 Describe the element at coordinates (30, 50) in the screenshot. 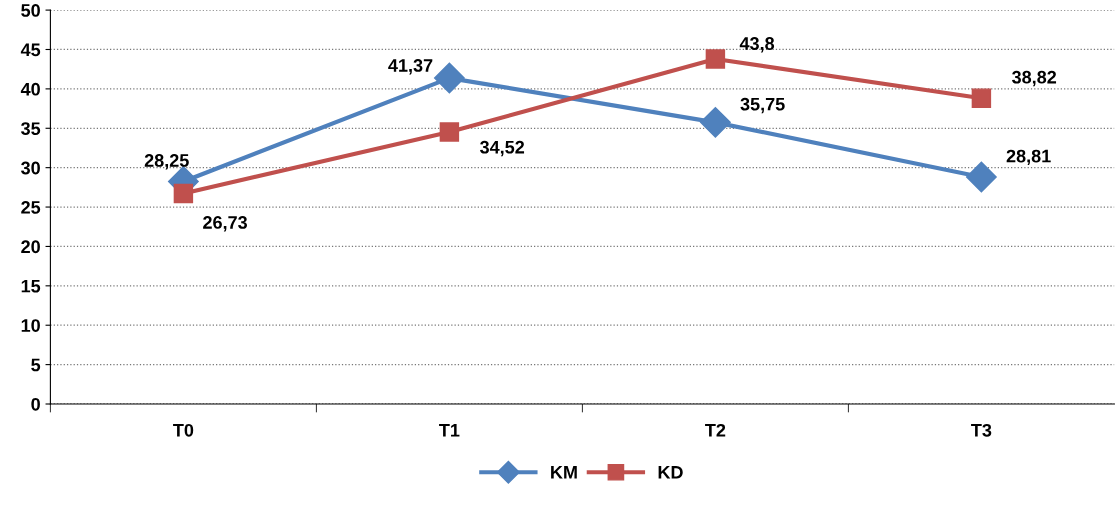

I see `y-tick-label: 45` at that location.